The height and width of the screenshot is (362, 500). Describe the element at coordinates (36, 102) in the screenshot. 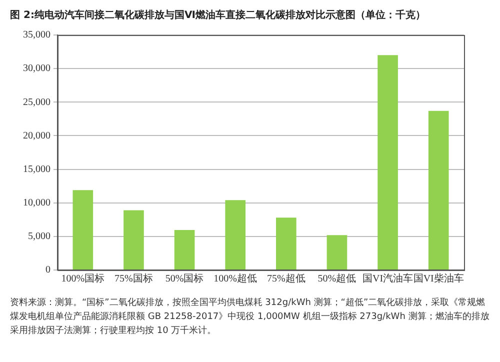

I see `y-tick-label: 25,000` at that location.